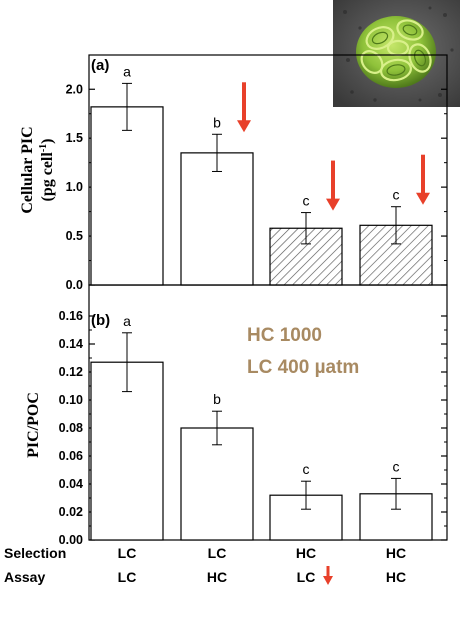 The height and width of the screenshot is (632, 460). Describe the element at coordinates (71, 540) in the screenshot. I see `panel-b-ytick-label: 0.00` at that location.